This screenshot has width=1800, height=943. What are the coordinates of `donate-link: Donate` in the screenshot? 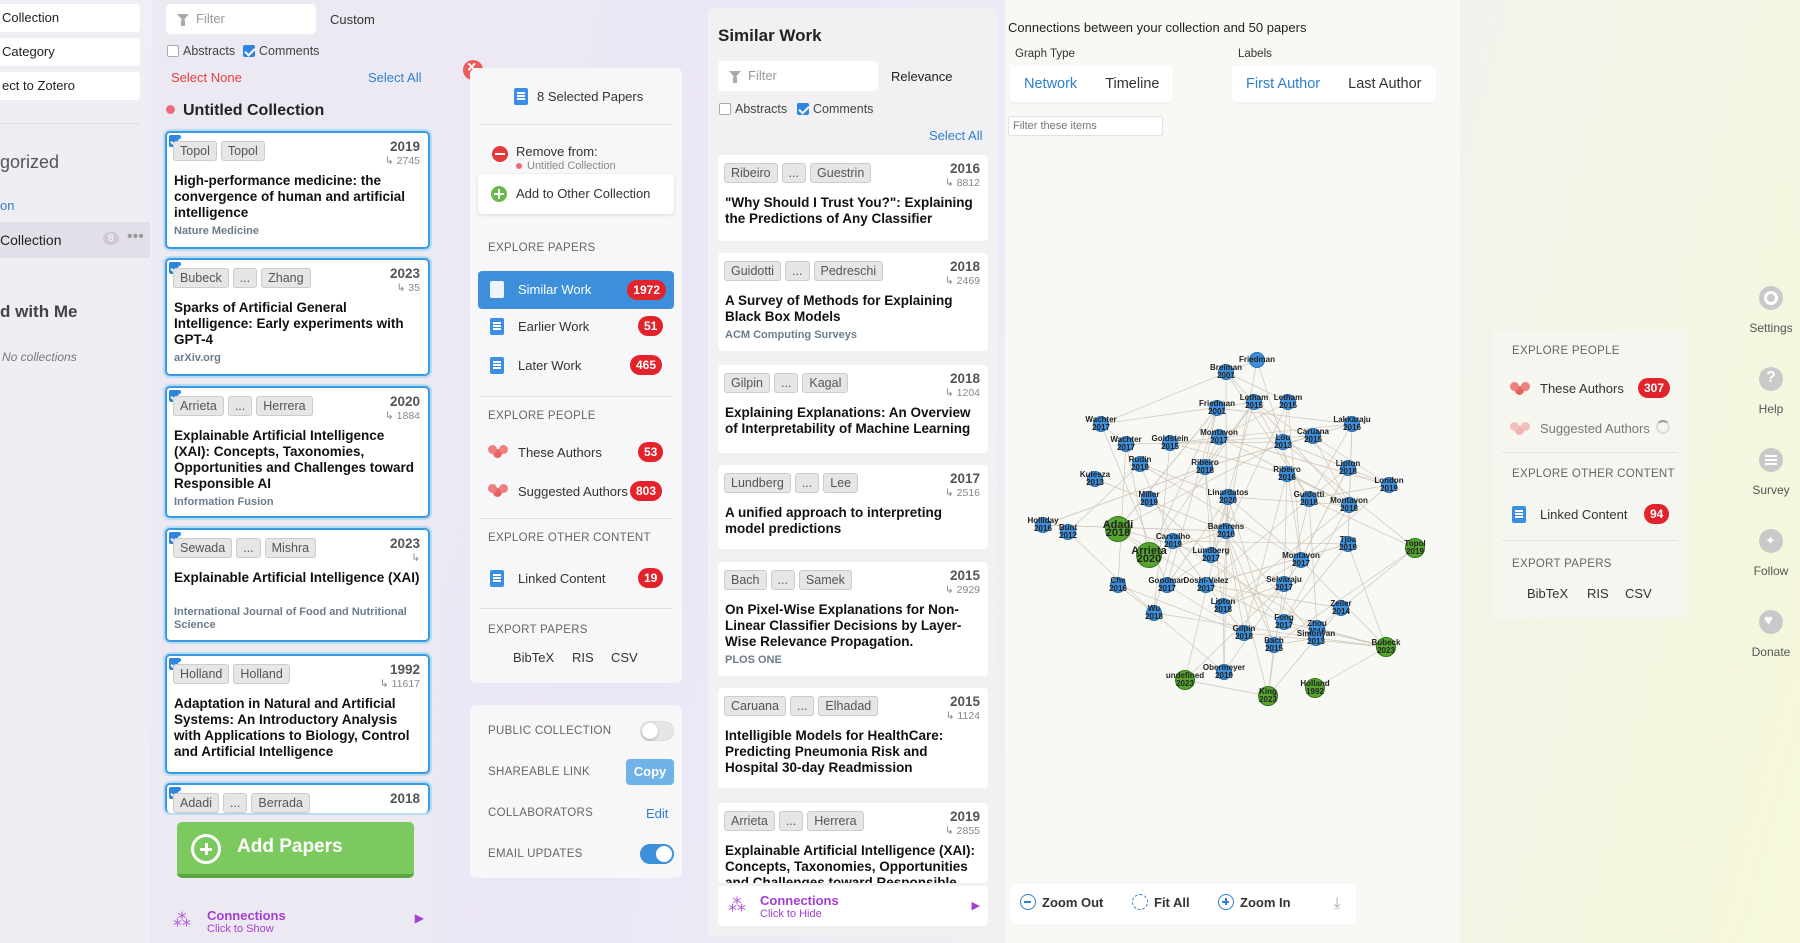 It's located at (1771, 652).